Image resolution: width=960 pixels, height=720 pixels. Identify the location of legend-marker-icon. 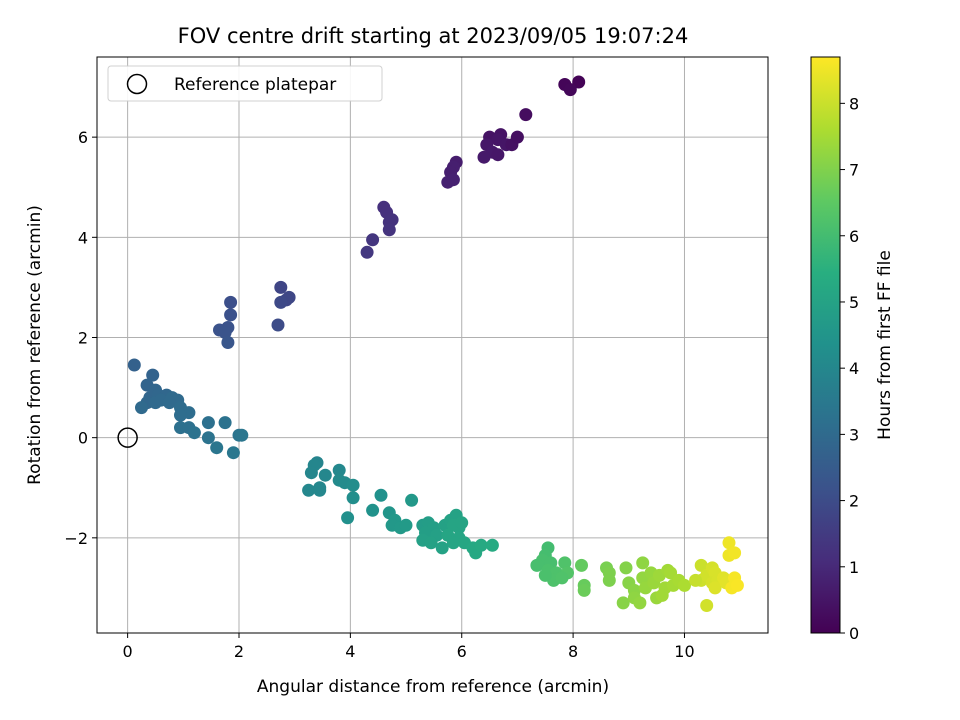
(137, 84).